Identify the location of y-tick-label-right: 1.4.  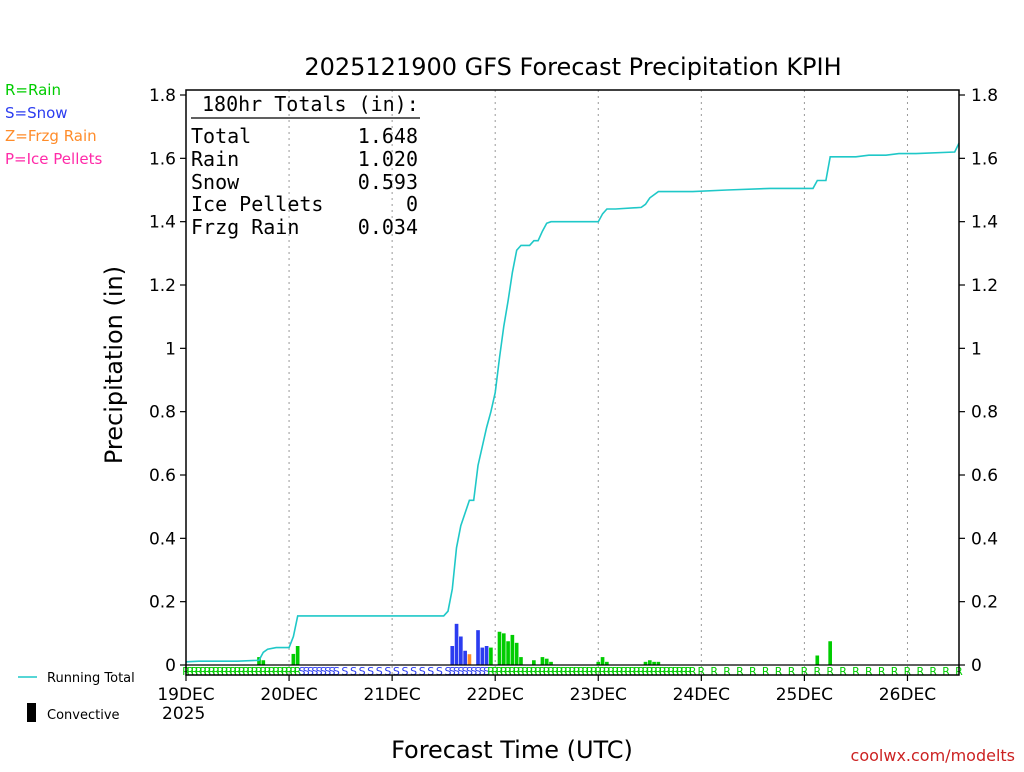
(984, 223).